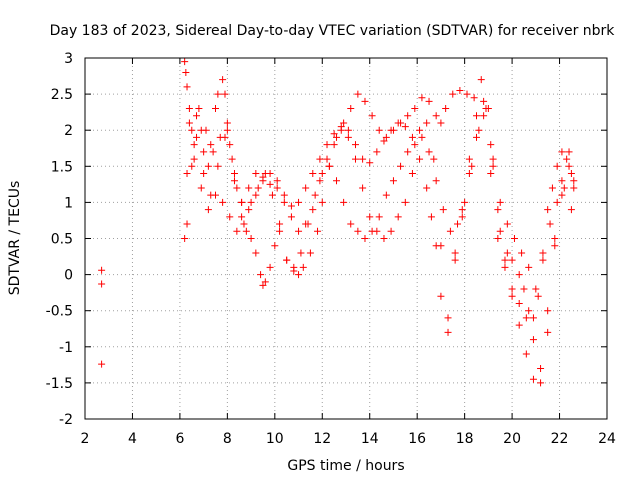 This screenshot has width=640, height=480. I want to click on y-tick-label: -2, so click(66, 420).